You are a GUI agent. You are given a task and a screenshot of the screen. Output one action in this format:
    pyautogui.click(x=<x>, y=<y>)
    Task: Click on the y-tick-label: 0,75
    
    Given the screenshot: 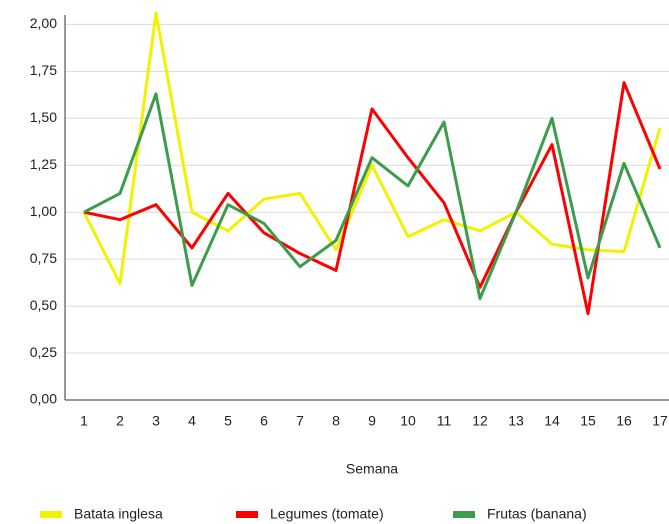 What is the action you would take?
    pyautogui.click(x=43, y=258)
    